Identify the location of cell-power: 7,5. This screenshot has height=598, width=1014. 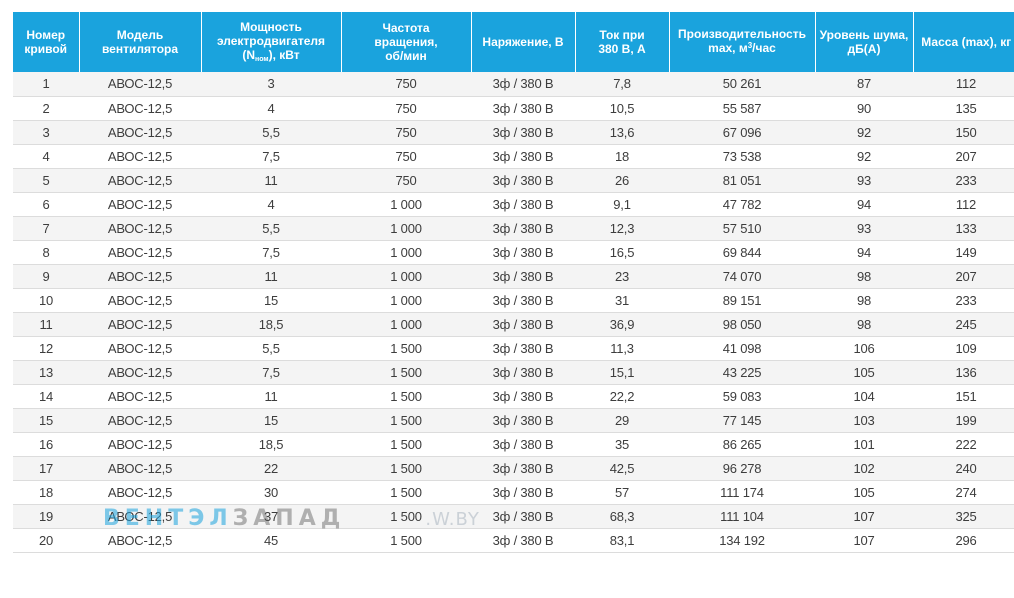
(271, 156).